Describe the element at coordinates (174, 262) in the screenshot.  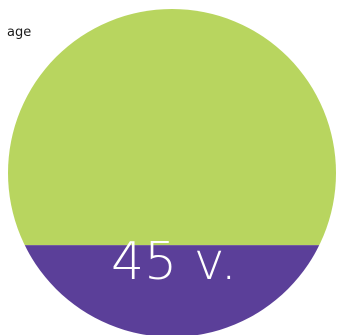
I see `value-label: 45 v.` at that location.